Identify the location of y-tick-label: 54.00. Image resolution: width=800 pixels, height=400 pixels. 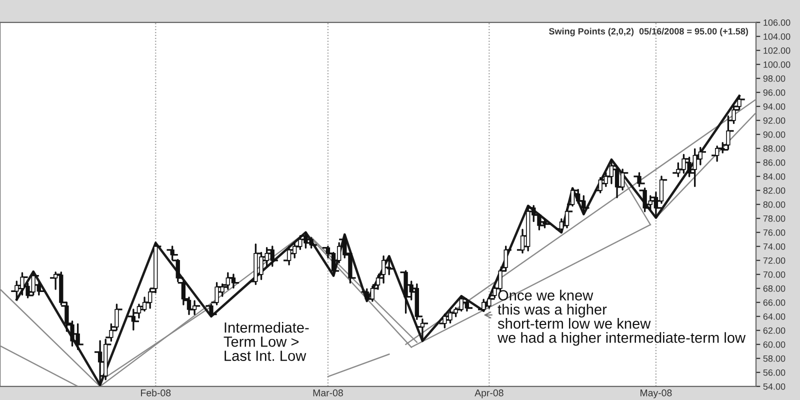
(774, 386).